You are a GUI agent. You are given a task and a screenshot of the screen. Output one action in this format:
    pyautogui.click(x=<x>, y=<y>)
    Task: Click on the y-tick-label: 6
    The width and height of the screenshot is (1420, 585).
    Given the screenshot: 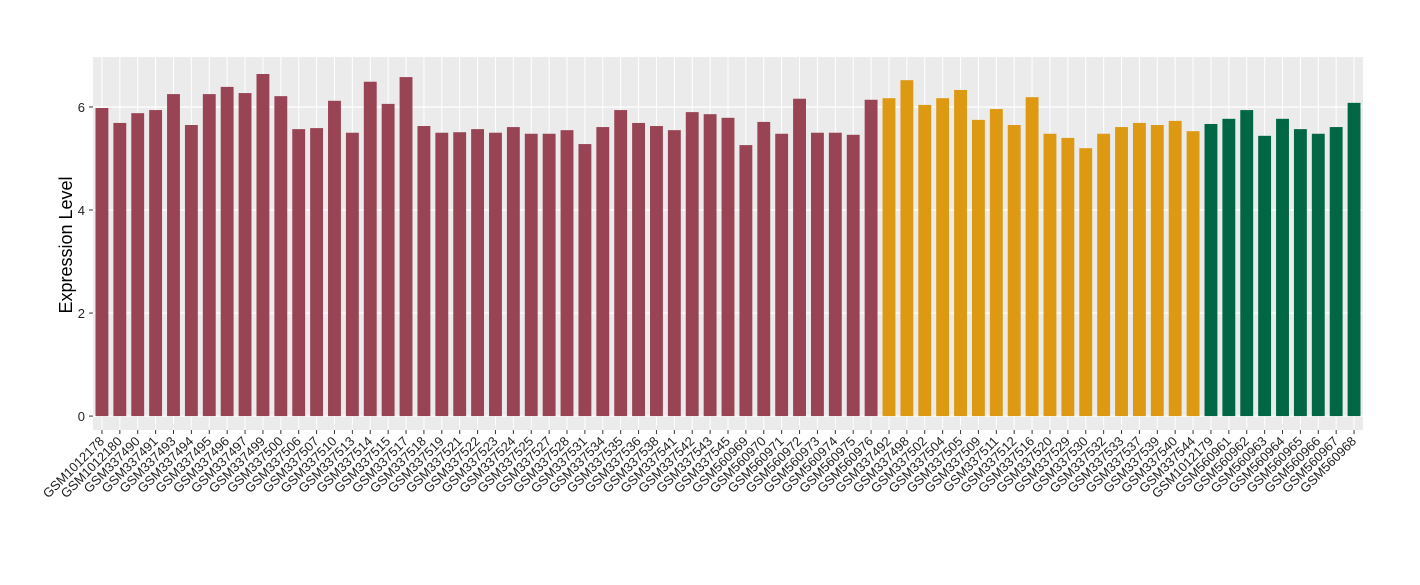 What is the action you would take?
    pyautogui.click(x=81, y=107)
    